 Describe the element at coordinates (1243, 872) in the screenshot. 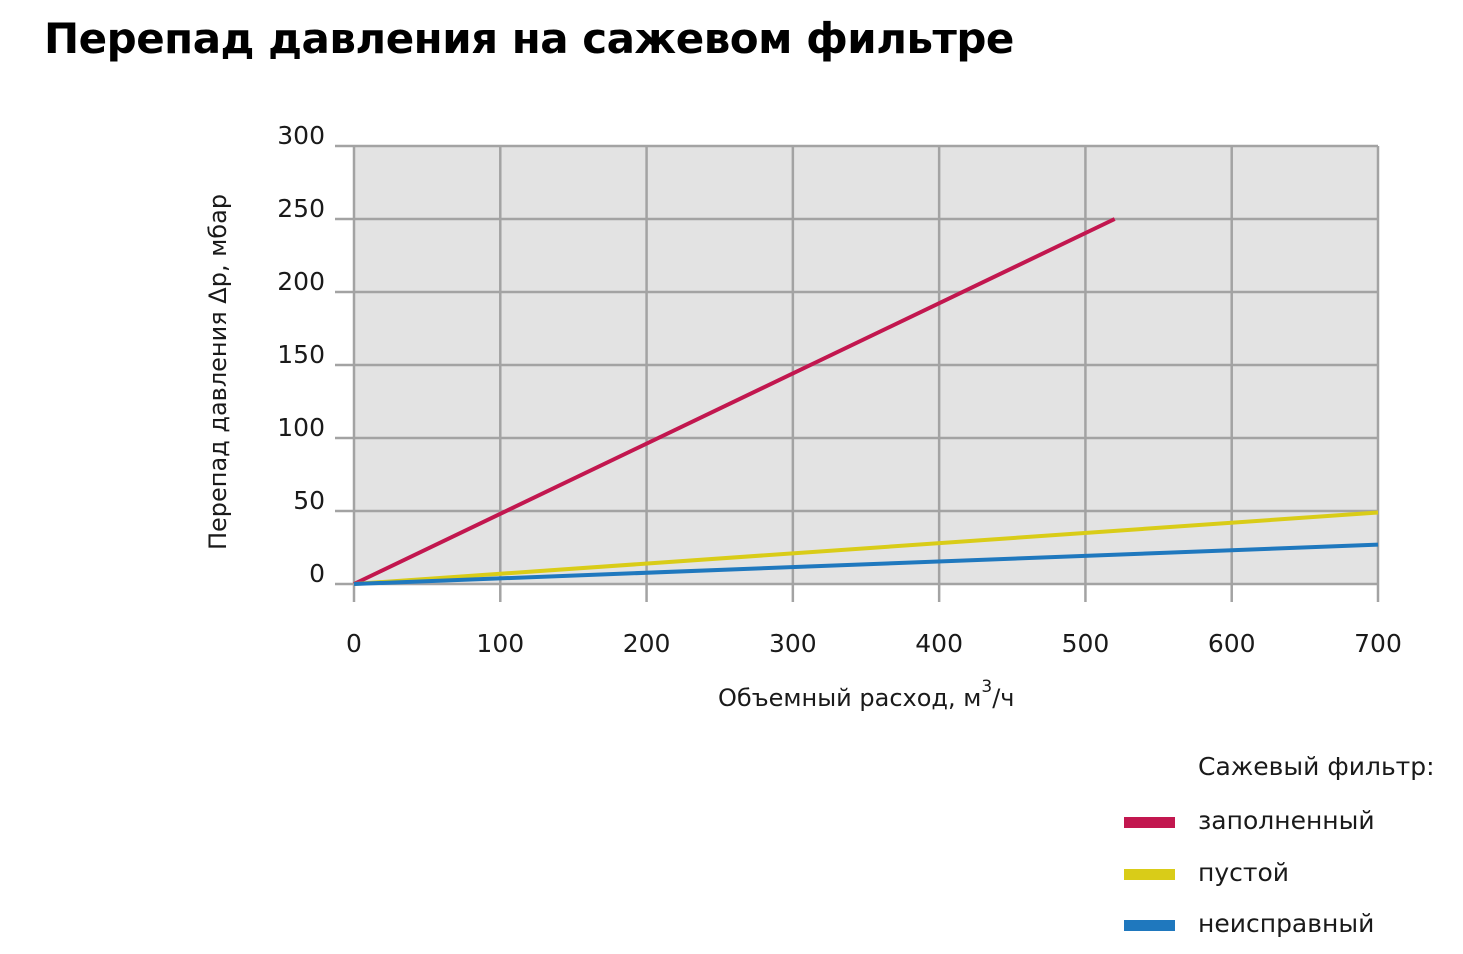

I see `legend-label-empty: пустой` at that location.